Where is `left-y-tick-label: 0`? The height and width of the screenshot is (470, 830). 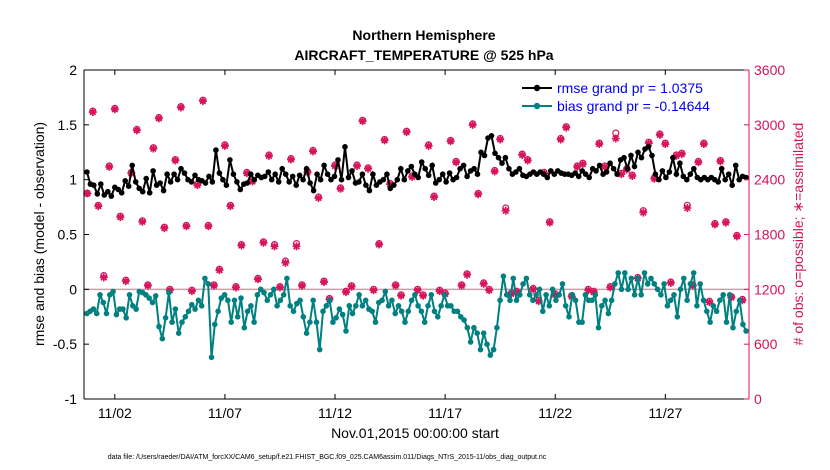
left-y-tick-label: 0 is located at coordinates (73, 289).